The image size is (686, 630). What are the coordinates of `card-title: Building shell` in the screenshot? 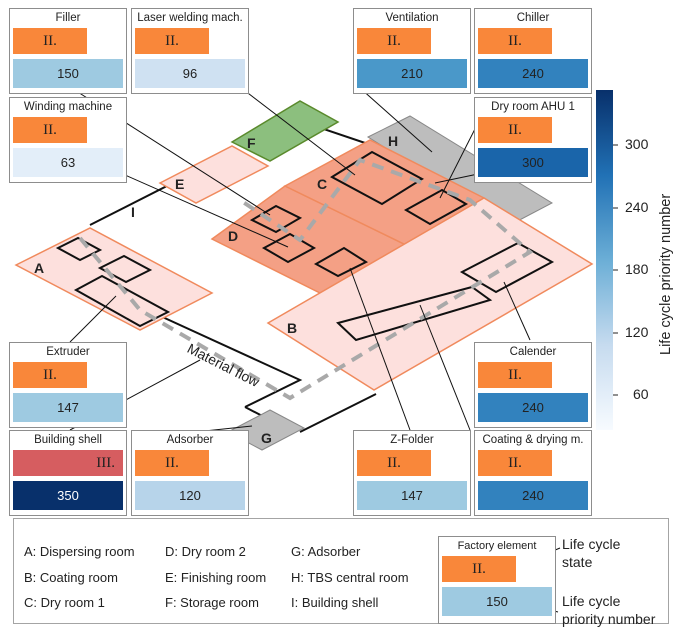 It's located at (68, 440).